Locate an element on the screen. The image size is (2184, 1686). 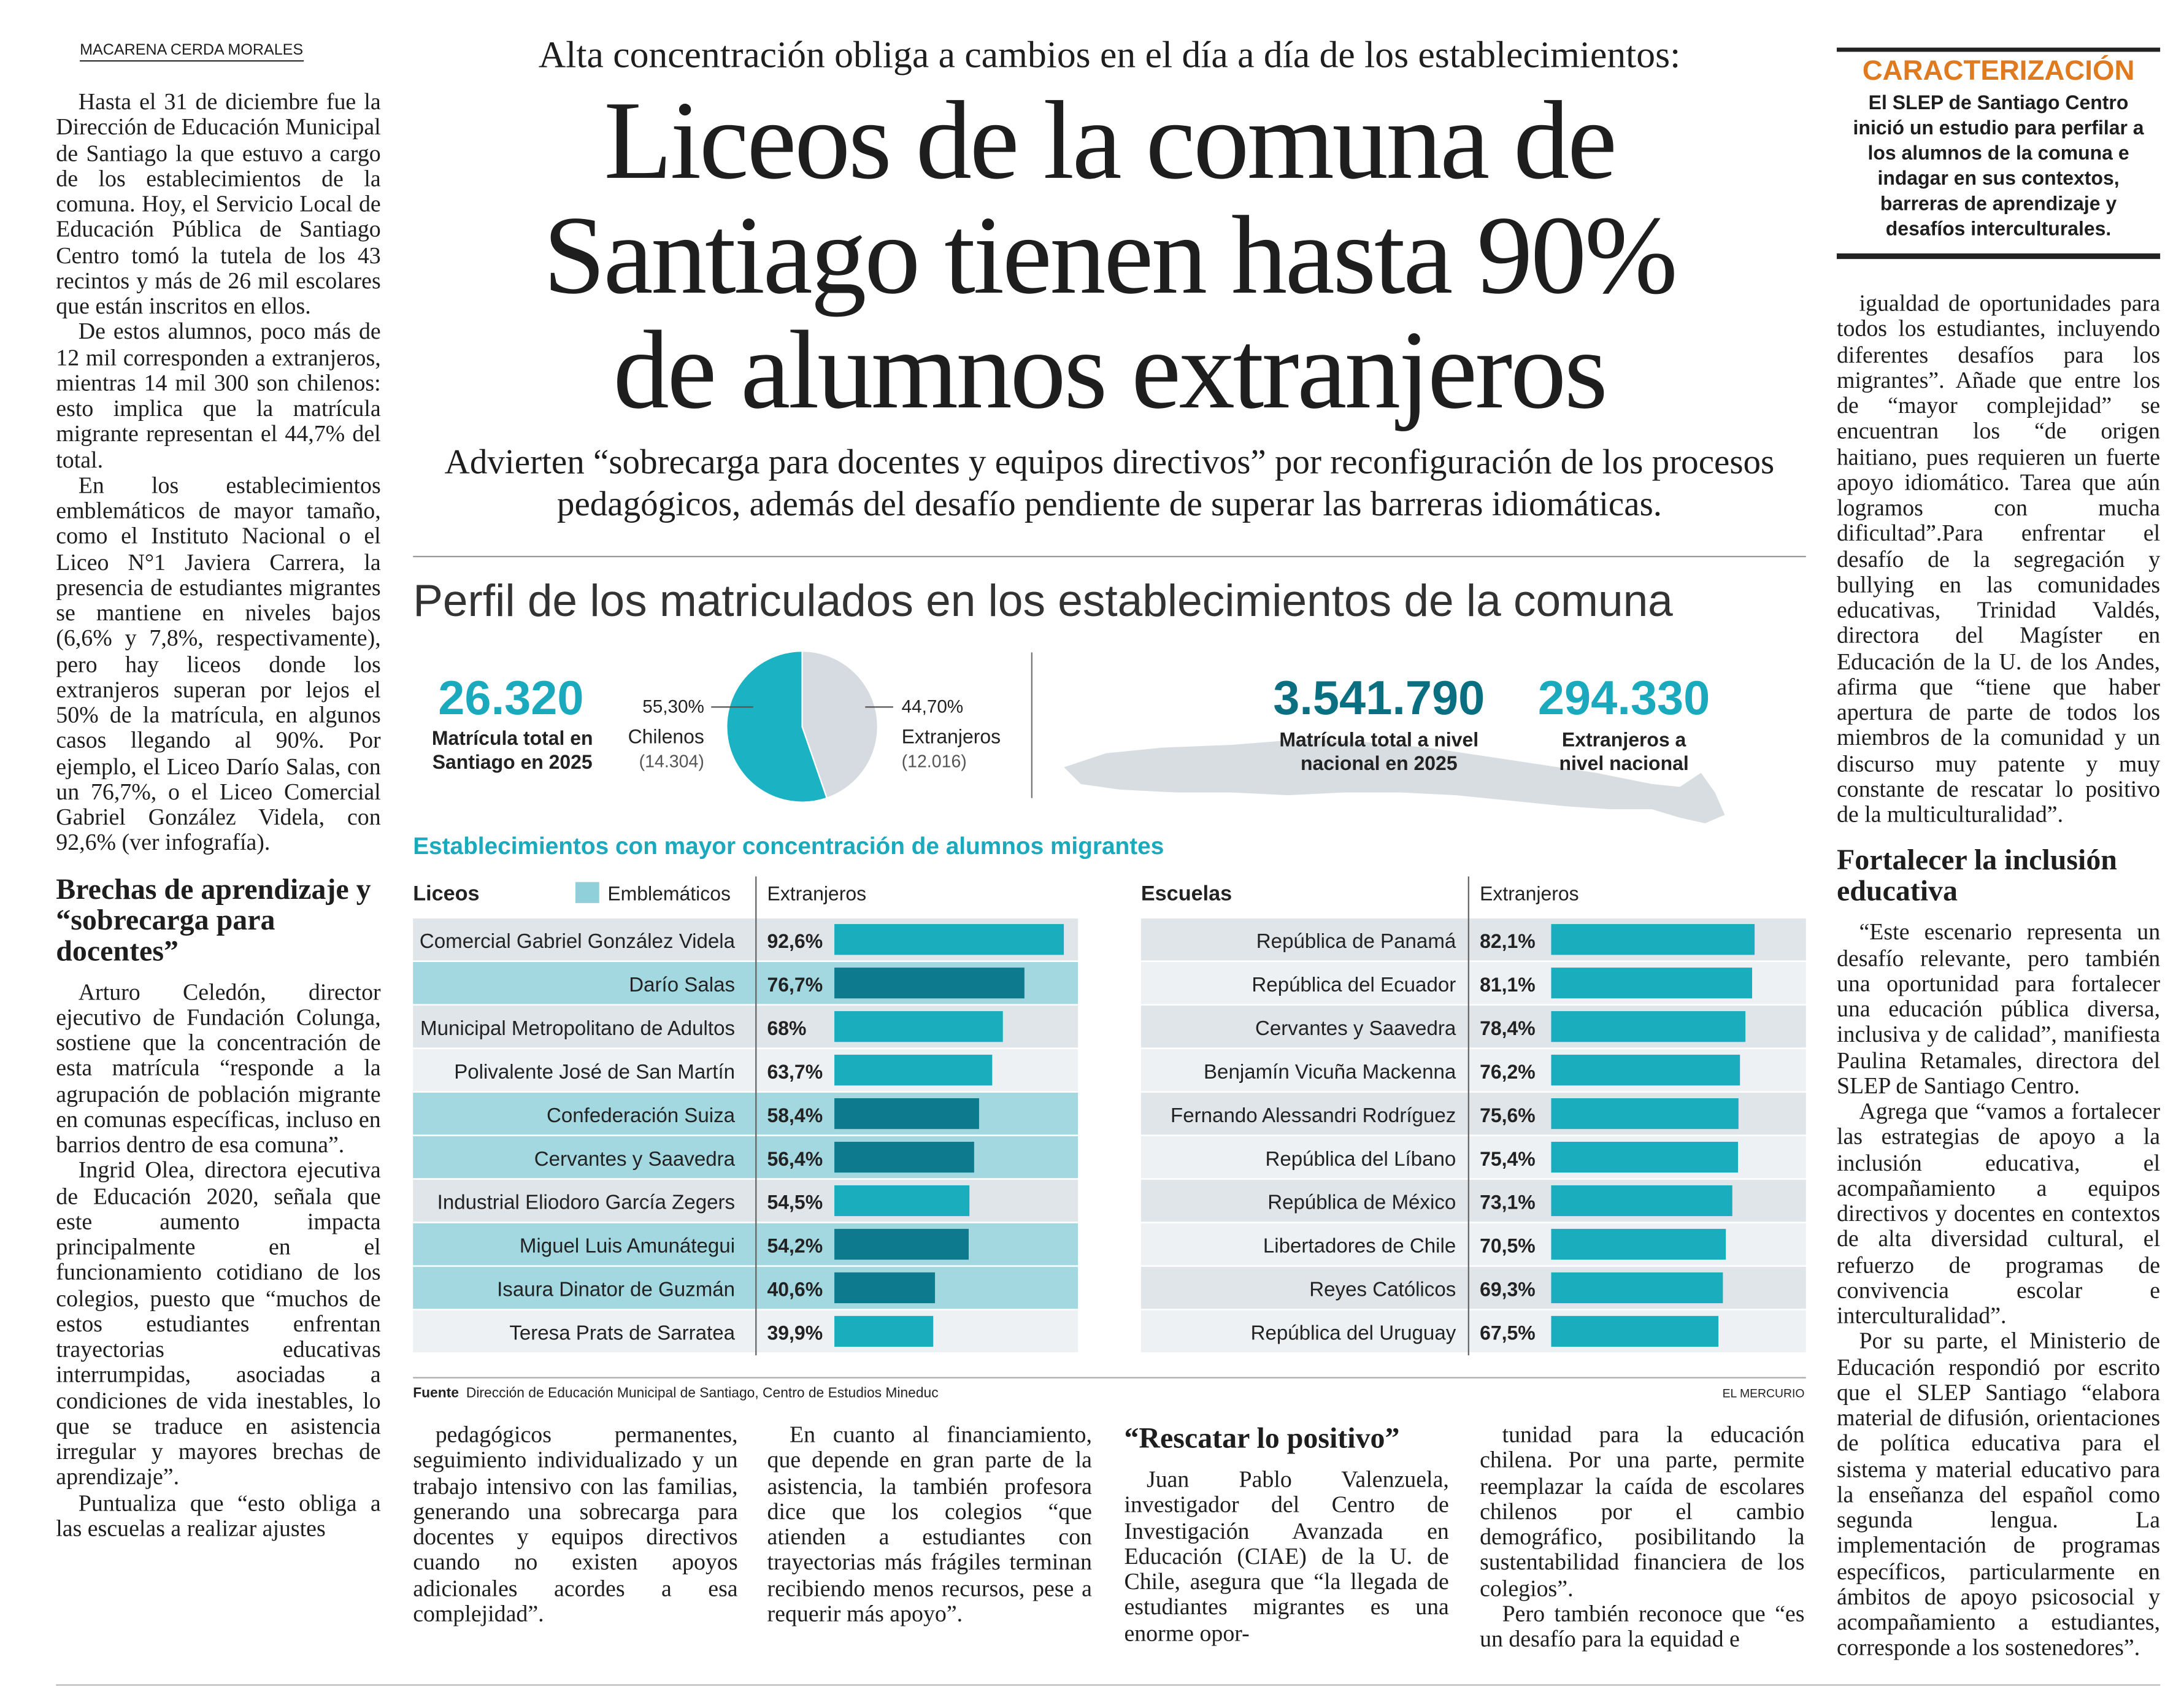
value-label: 82,1% is located at coordinates (1508, 941).